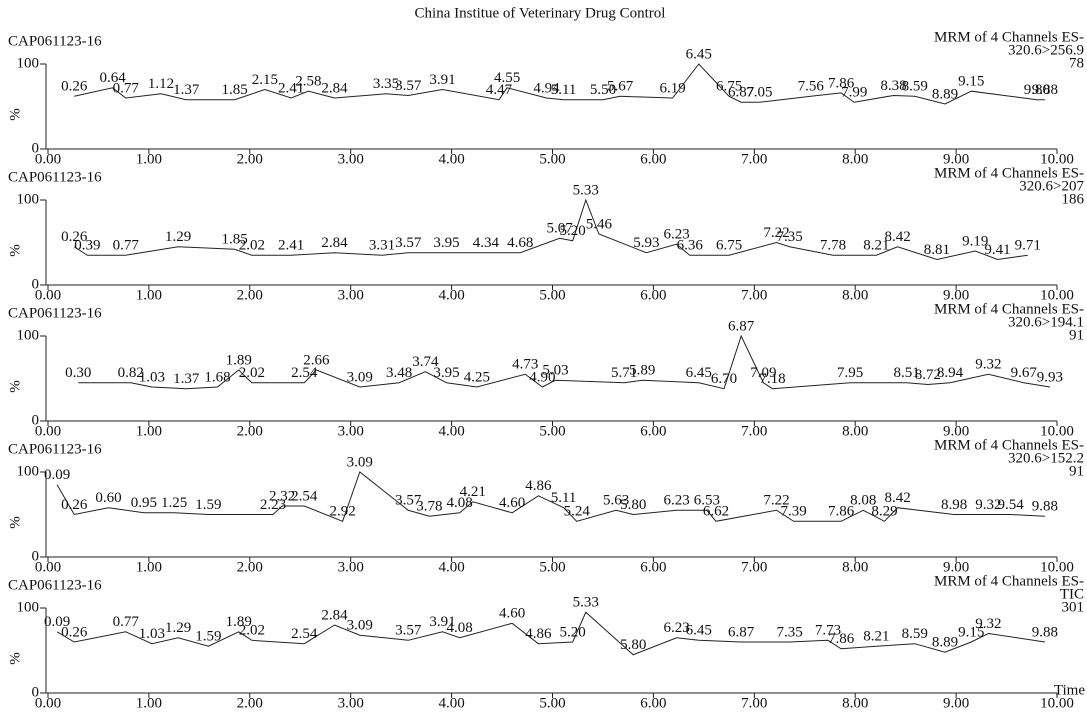  I want to click on peak-label: 9.15, so click(971, 632).